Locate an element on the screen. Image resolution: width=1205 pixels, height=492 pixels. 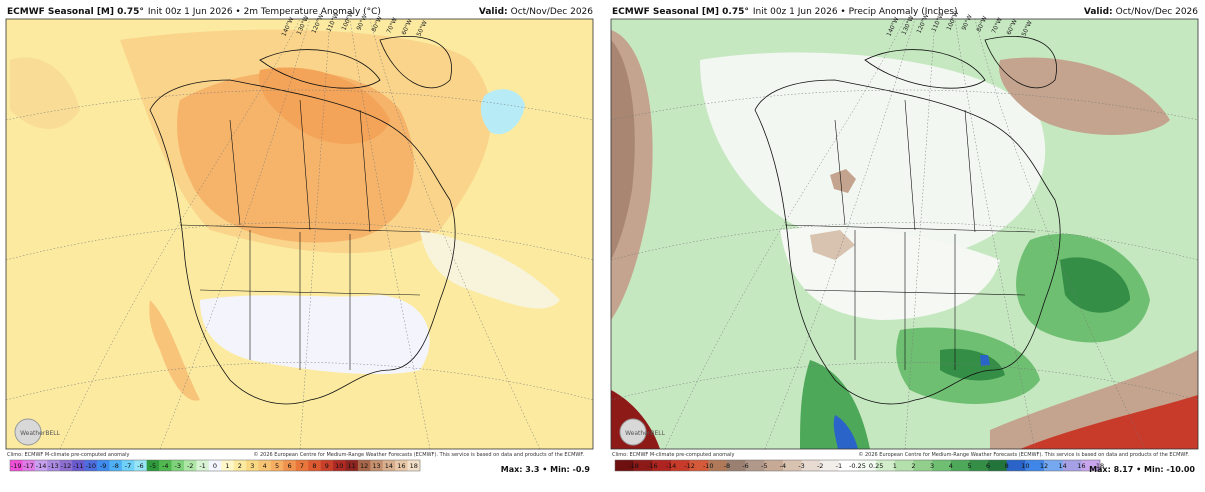
colorbar-label: 0.25 is located at coordinates (876, 466).